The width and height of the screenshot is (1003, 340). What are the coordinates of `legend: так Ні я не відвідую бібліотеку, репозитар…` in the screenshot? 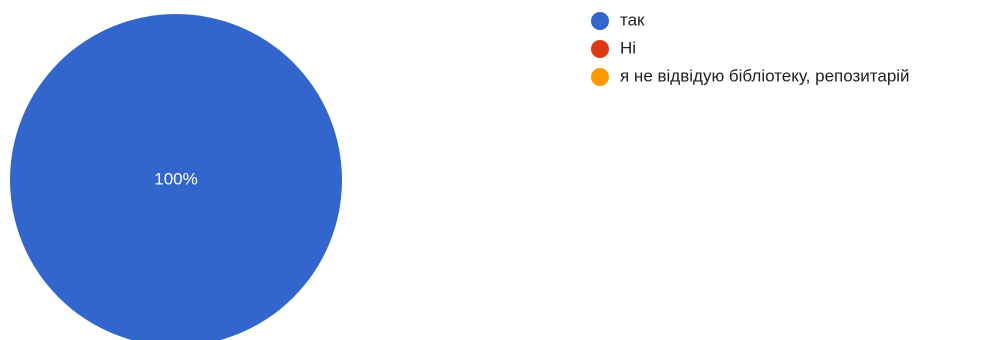 It's located at (750, 48).